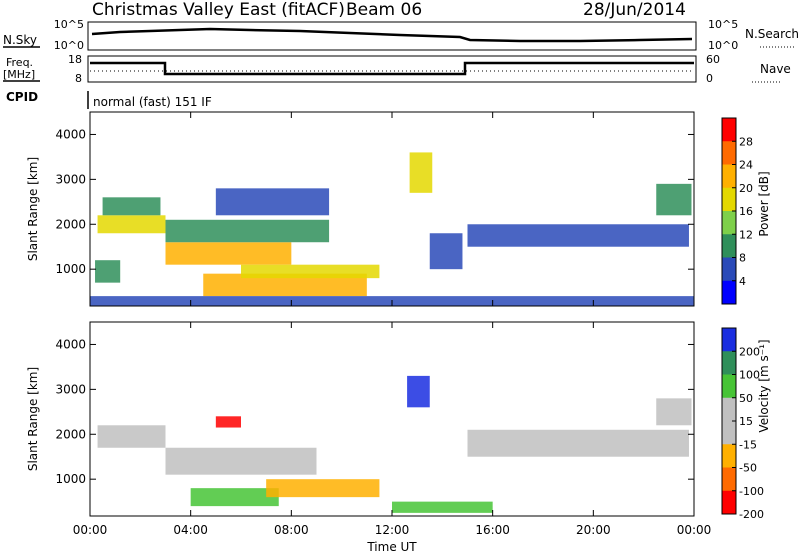 This screenshot has width=800, height=554. Describe the element at coordinates (291, 530) in the screenshot. I see `time-xtick-label-2: 08:00` at that location.